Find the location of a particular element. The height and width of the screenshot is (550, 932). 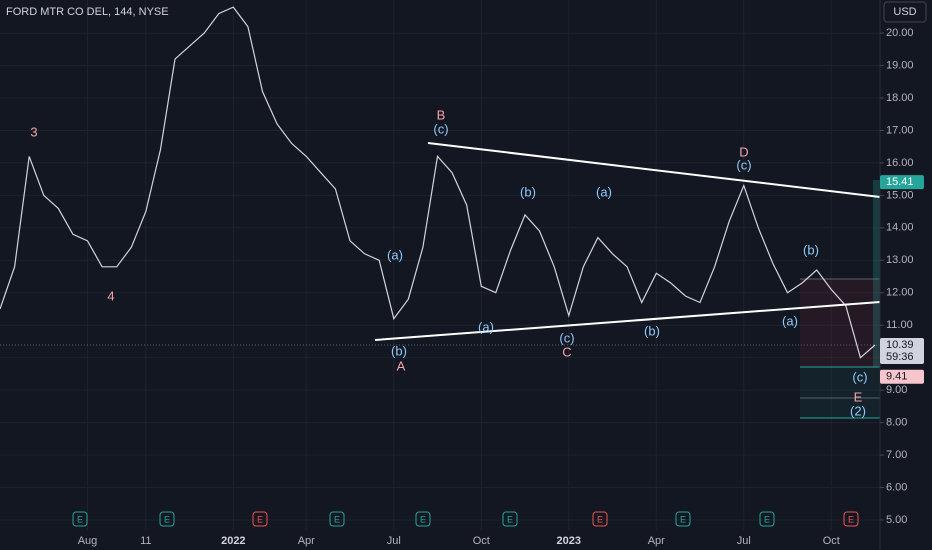

risk-zone is located at coordinates (840, 323).